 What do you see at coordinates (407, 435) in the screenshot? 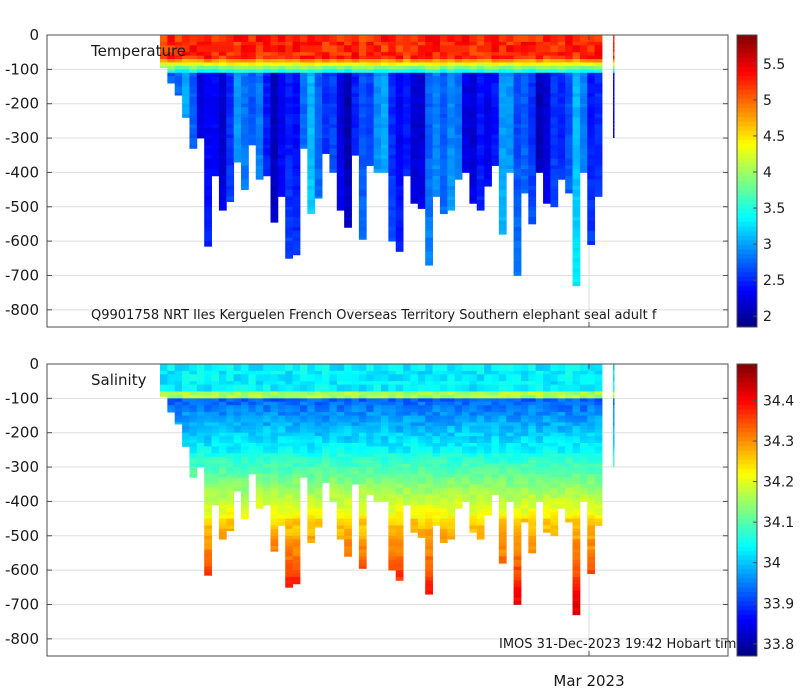
I see `profile-column` at bounding box center [407, 435].